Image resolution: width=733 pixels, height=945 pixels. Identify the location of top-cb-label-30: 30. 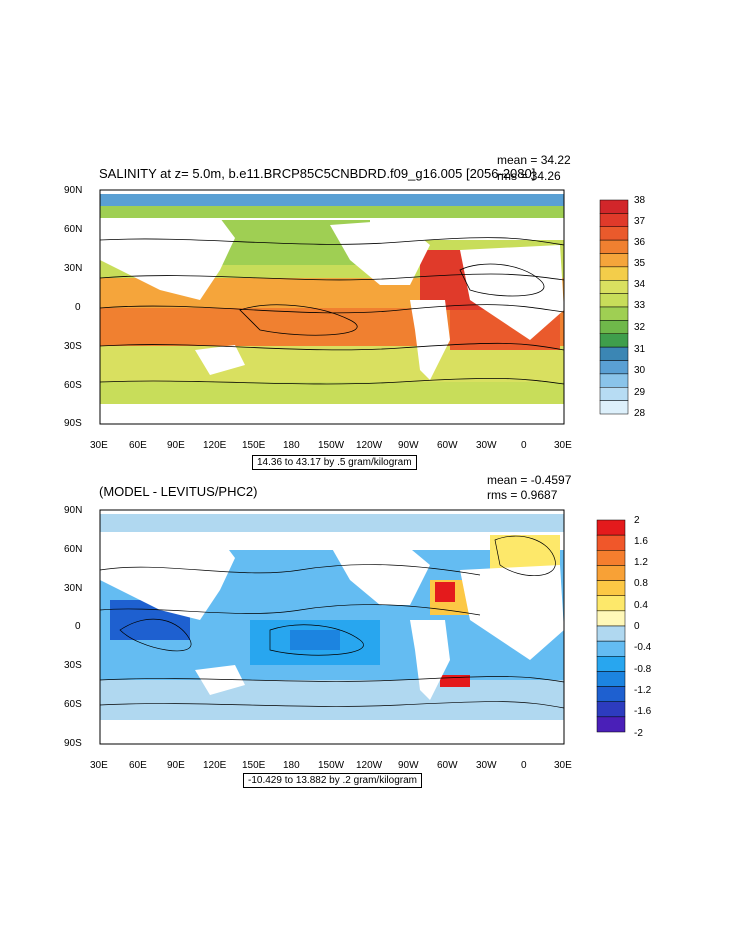
(640, 370).